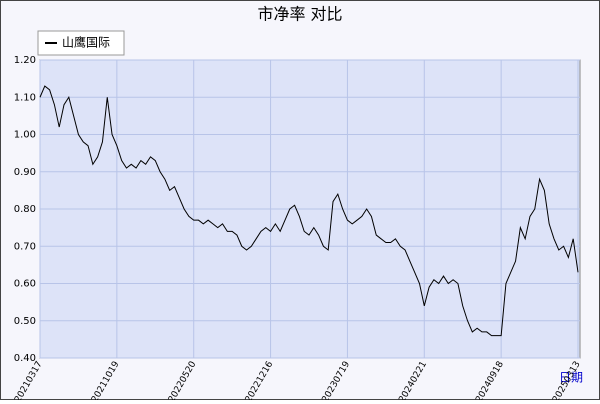  I want to click on y-tick-label: 0.60, so click(25, 284).